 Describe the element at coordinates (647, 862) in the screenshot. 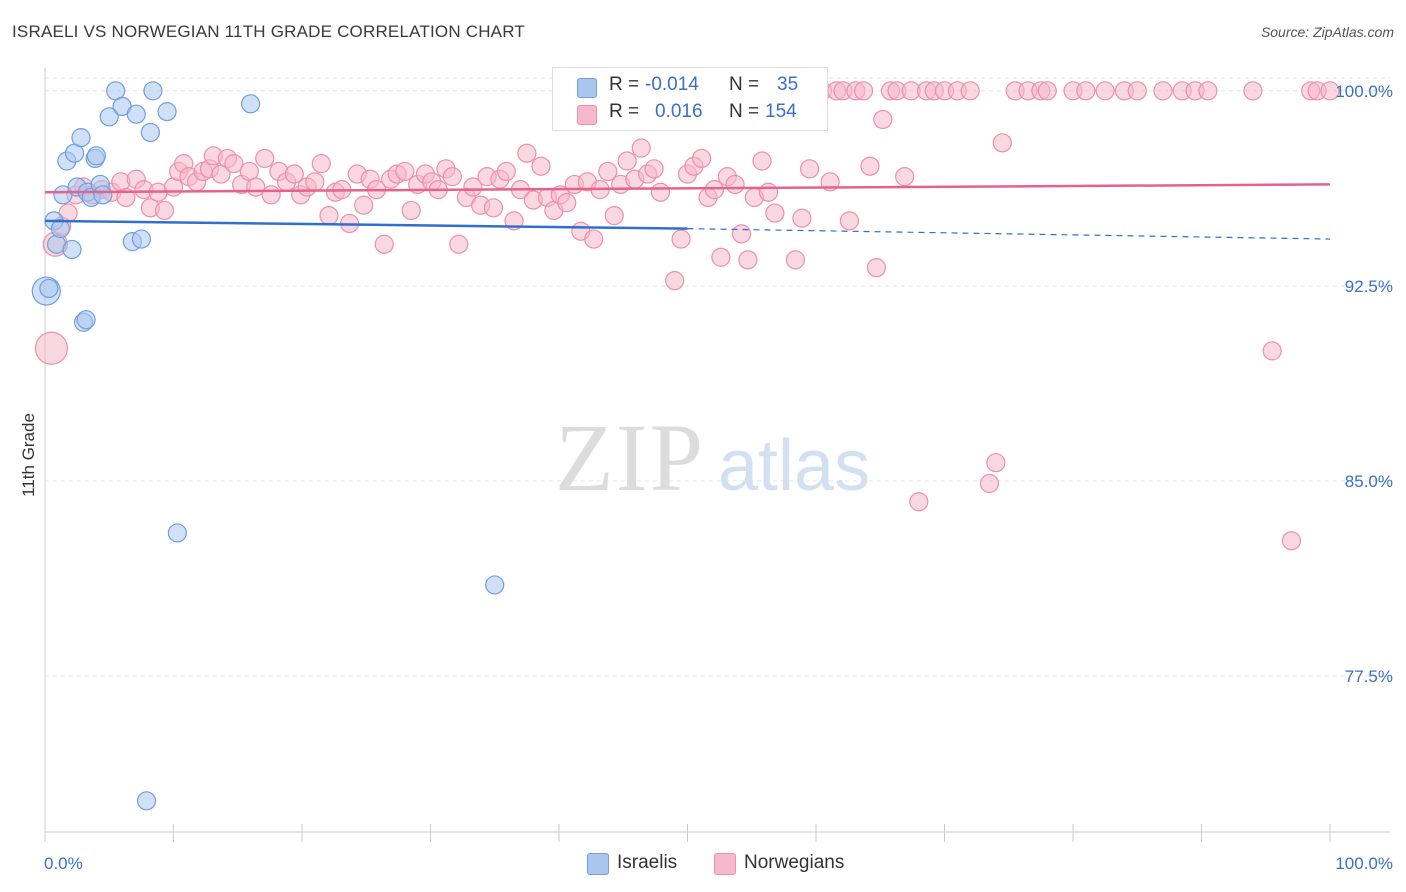

I see `israelis-legend-label: Israelis` at that location.